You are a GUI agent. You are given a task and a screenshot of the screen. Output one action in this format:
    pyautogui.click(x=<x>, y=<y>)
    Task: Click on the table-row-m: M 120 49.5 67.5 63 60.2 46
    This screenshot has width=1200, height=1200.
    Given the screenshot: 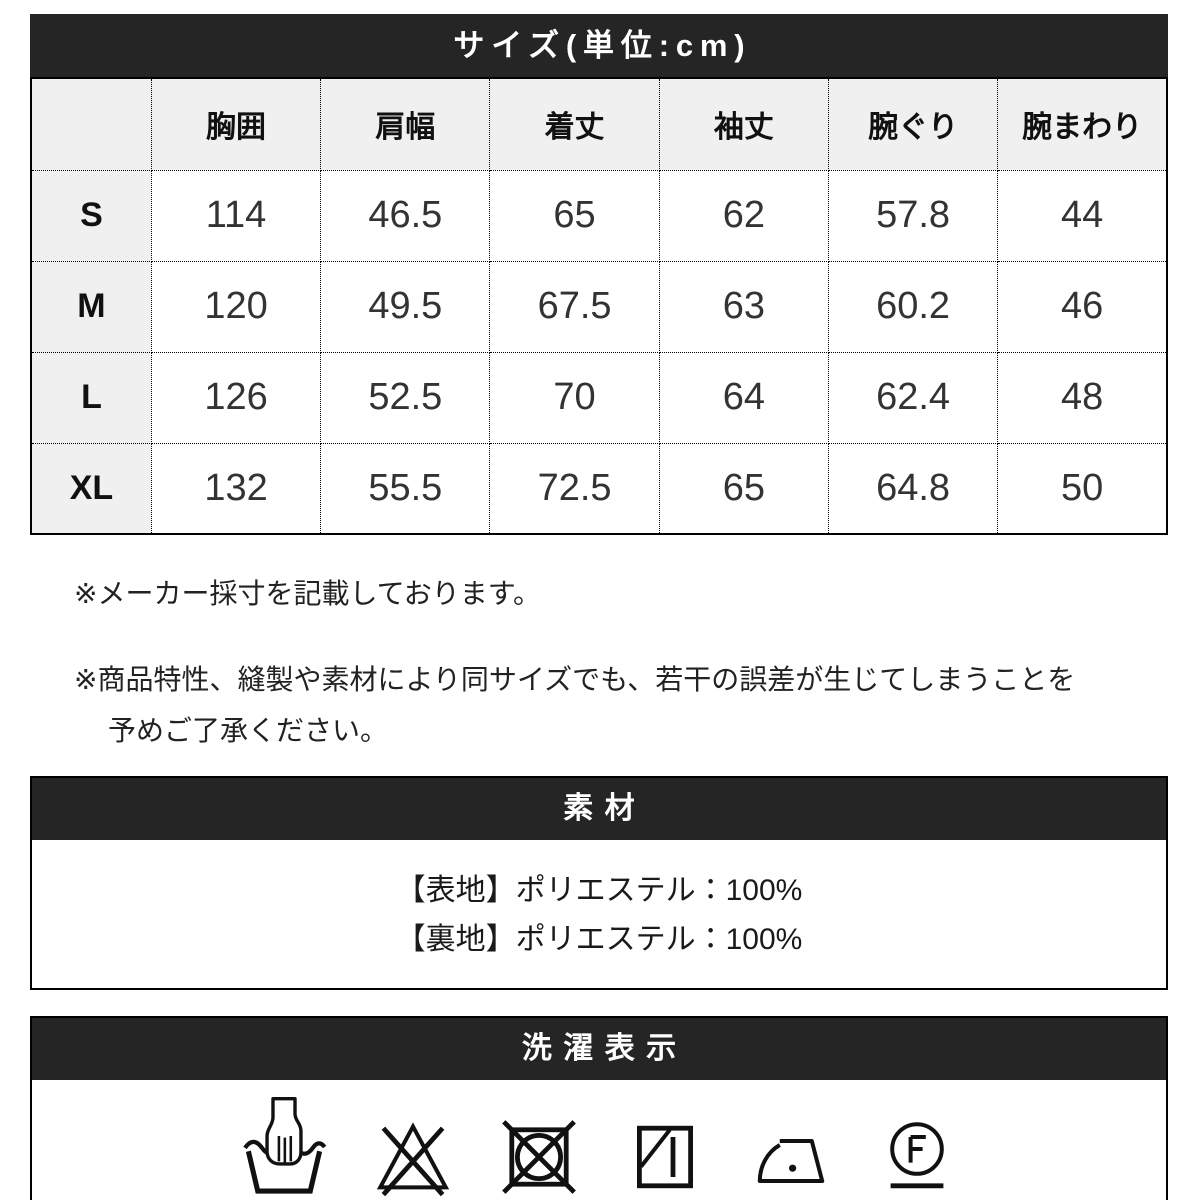 What is the action you would take?
    pyautogui.click(x=599, y=306)
    